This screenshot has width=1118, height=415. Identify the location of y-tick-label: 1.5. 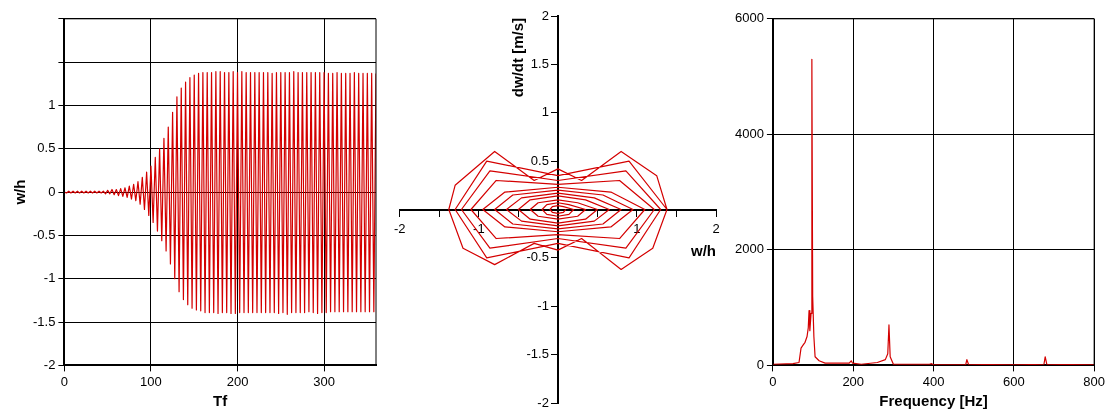
(539, 63).